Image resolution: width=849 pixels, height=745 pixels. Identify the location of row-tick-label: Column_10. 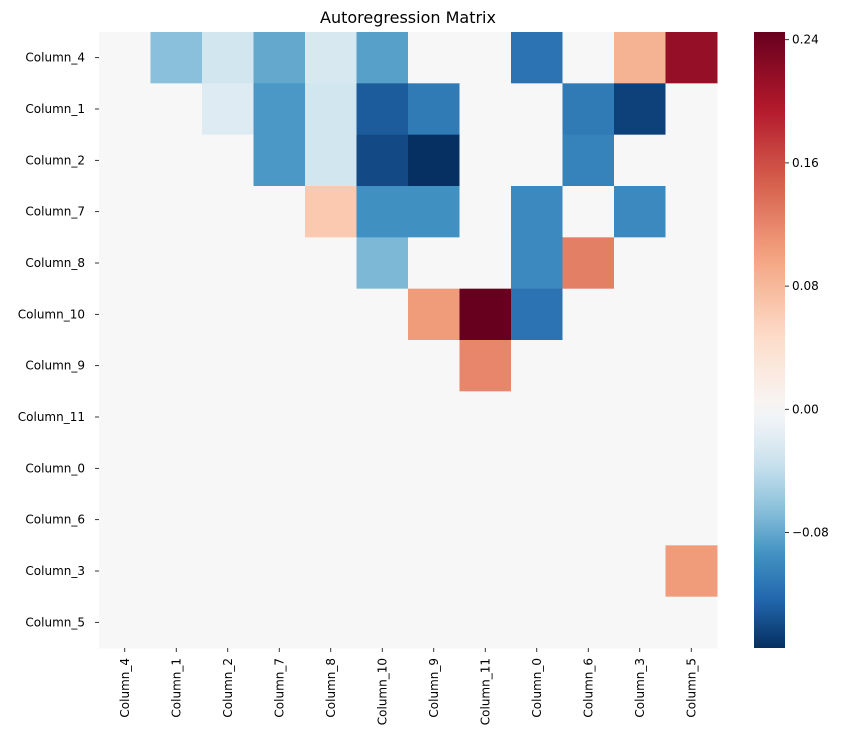
(51, 314).